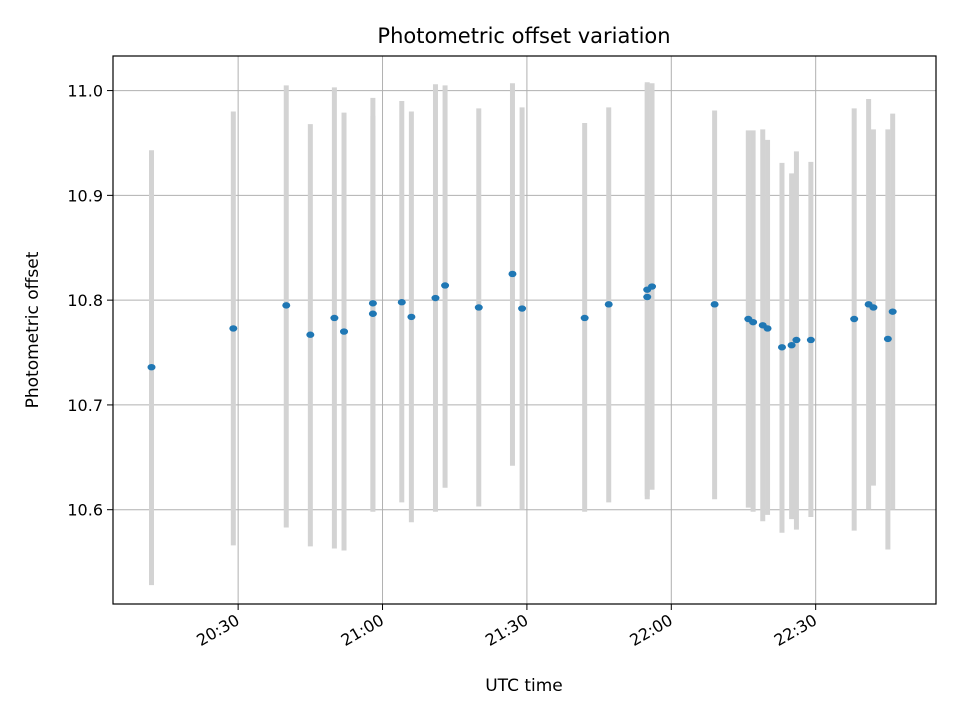 This screenshot has height=720, width=960. What do you see at coordinates (33, 329) in the screenshot?
I see `y-axis-title: Photometric offset` at bounding box center [33, 329].